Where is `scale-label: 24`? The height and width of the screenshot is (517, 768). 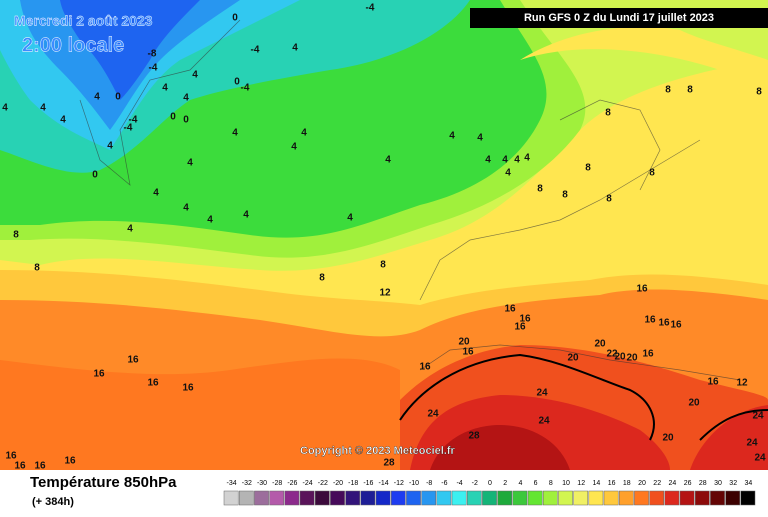 scale-label: 24 is located at coordinates (673, 483).